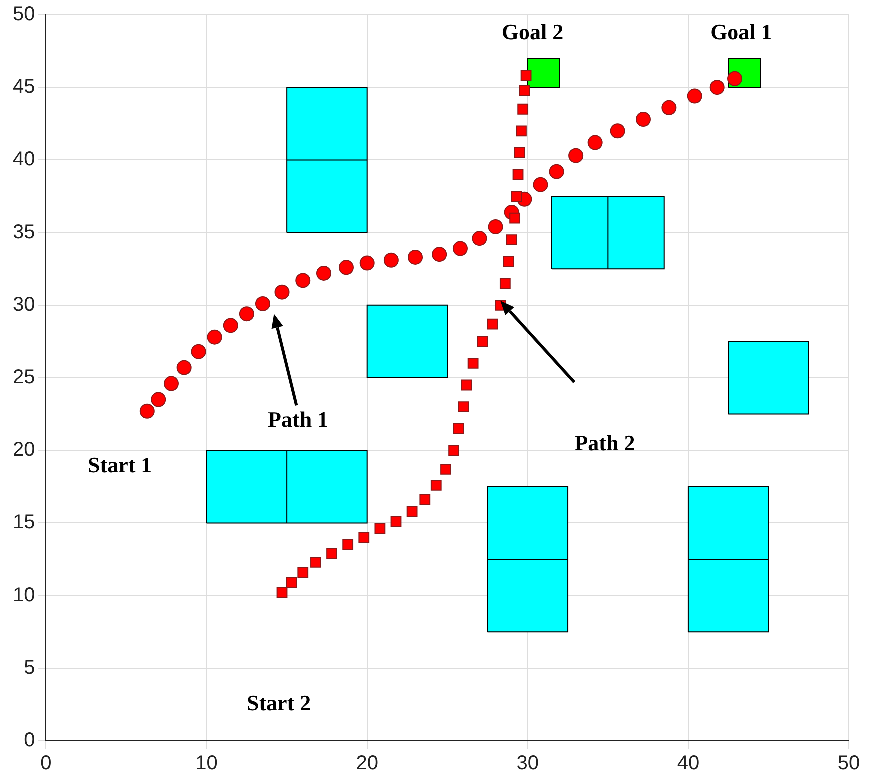 This screenshot has height=783, width=871. What do you see at coordinates (849, 763) in the screenshot?
I see `x-tick-label: 50` at bounding box center [849, 763].